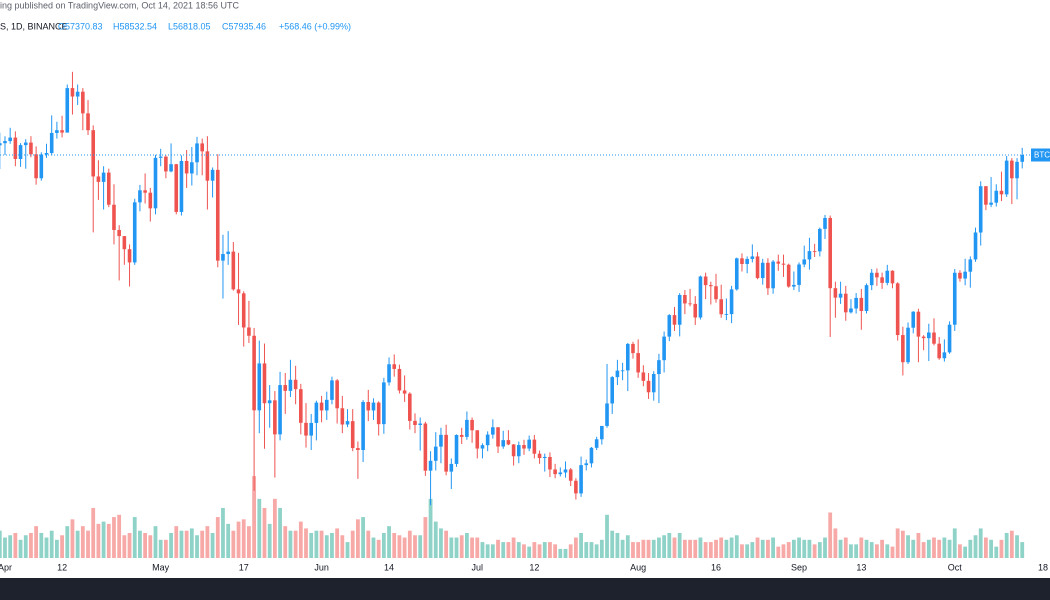 The height and width of the screenshot is (600, 1050). Describe the element at coordinates (638, 567) in the screenshot. I see `x-tick-label: Aug` at that location.